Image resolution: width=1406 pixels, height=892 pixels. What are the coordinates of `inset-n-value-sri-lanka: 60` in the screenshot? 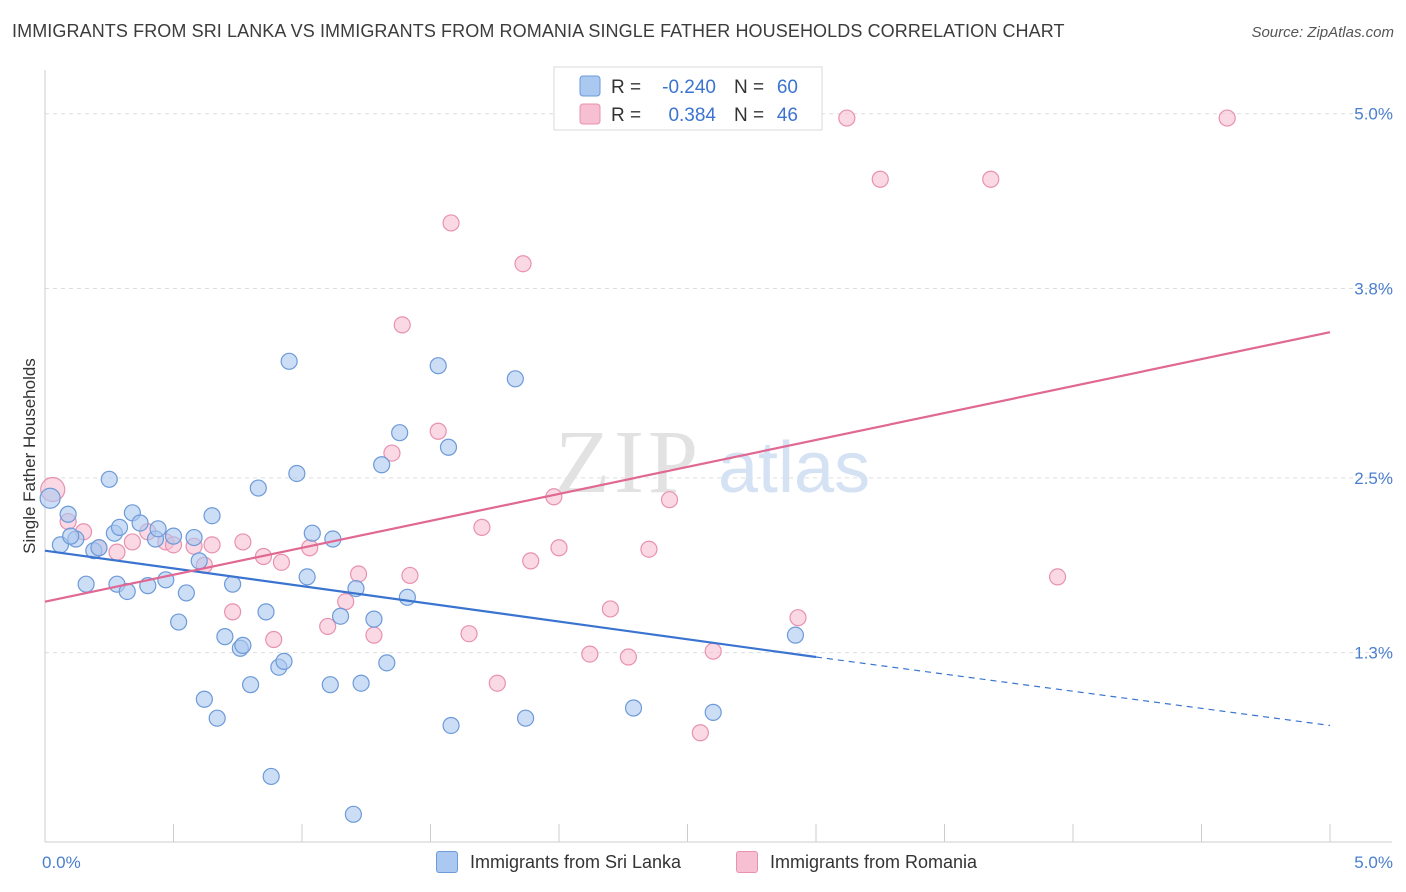 It's located at (787, 87).